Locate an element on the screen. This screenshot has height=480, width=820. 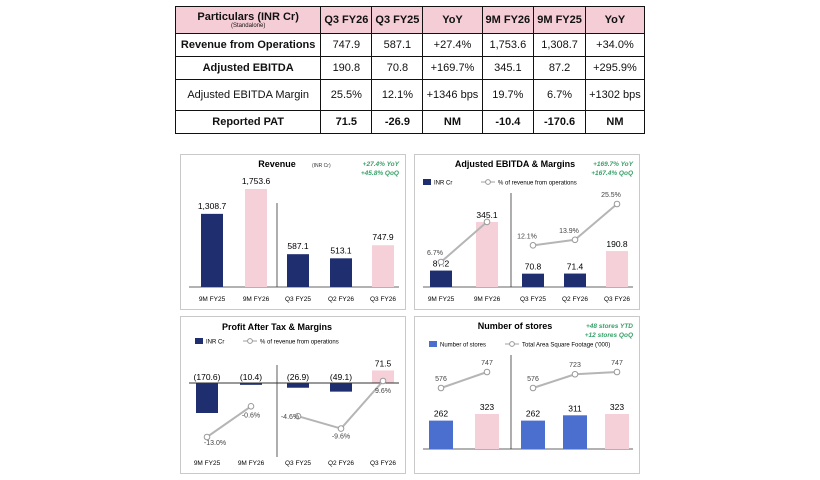
col-header-yoy-q: YoY is located at coordinates (452, 20).